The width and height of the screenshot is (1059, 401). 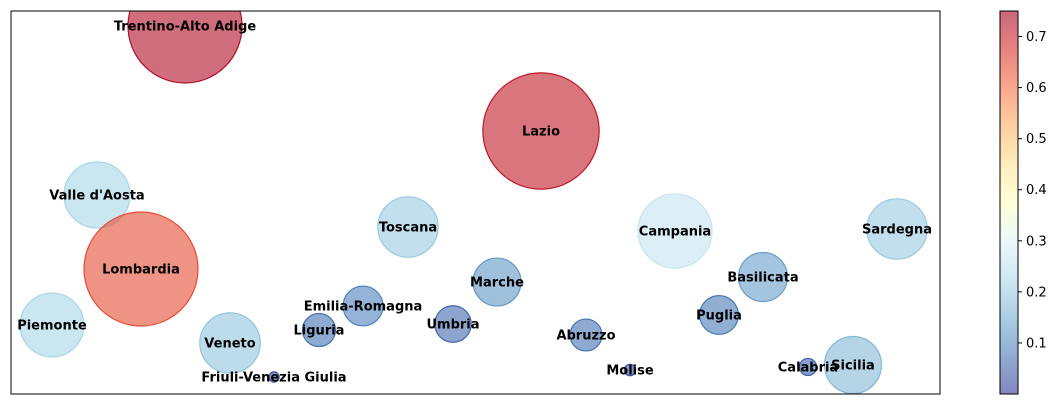 I want to click on bubble-label-molise: Molise, so click(x=630, y=371).